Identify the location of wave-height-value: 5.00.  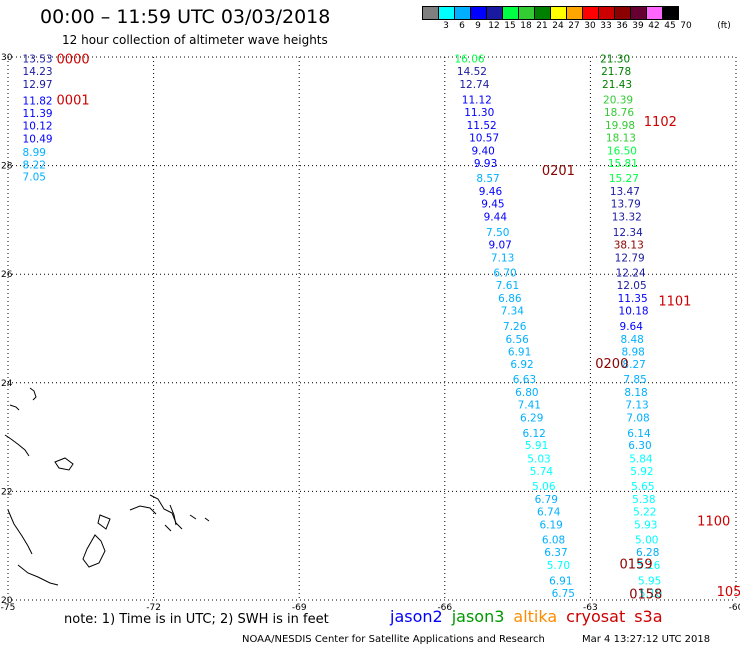
(646, 541).